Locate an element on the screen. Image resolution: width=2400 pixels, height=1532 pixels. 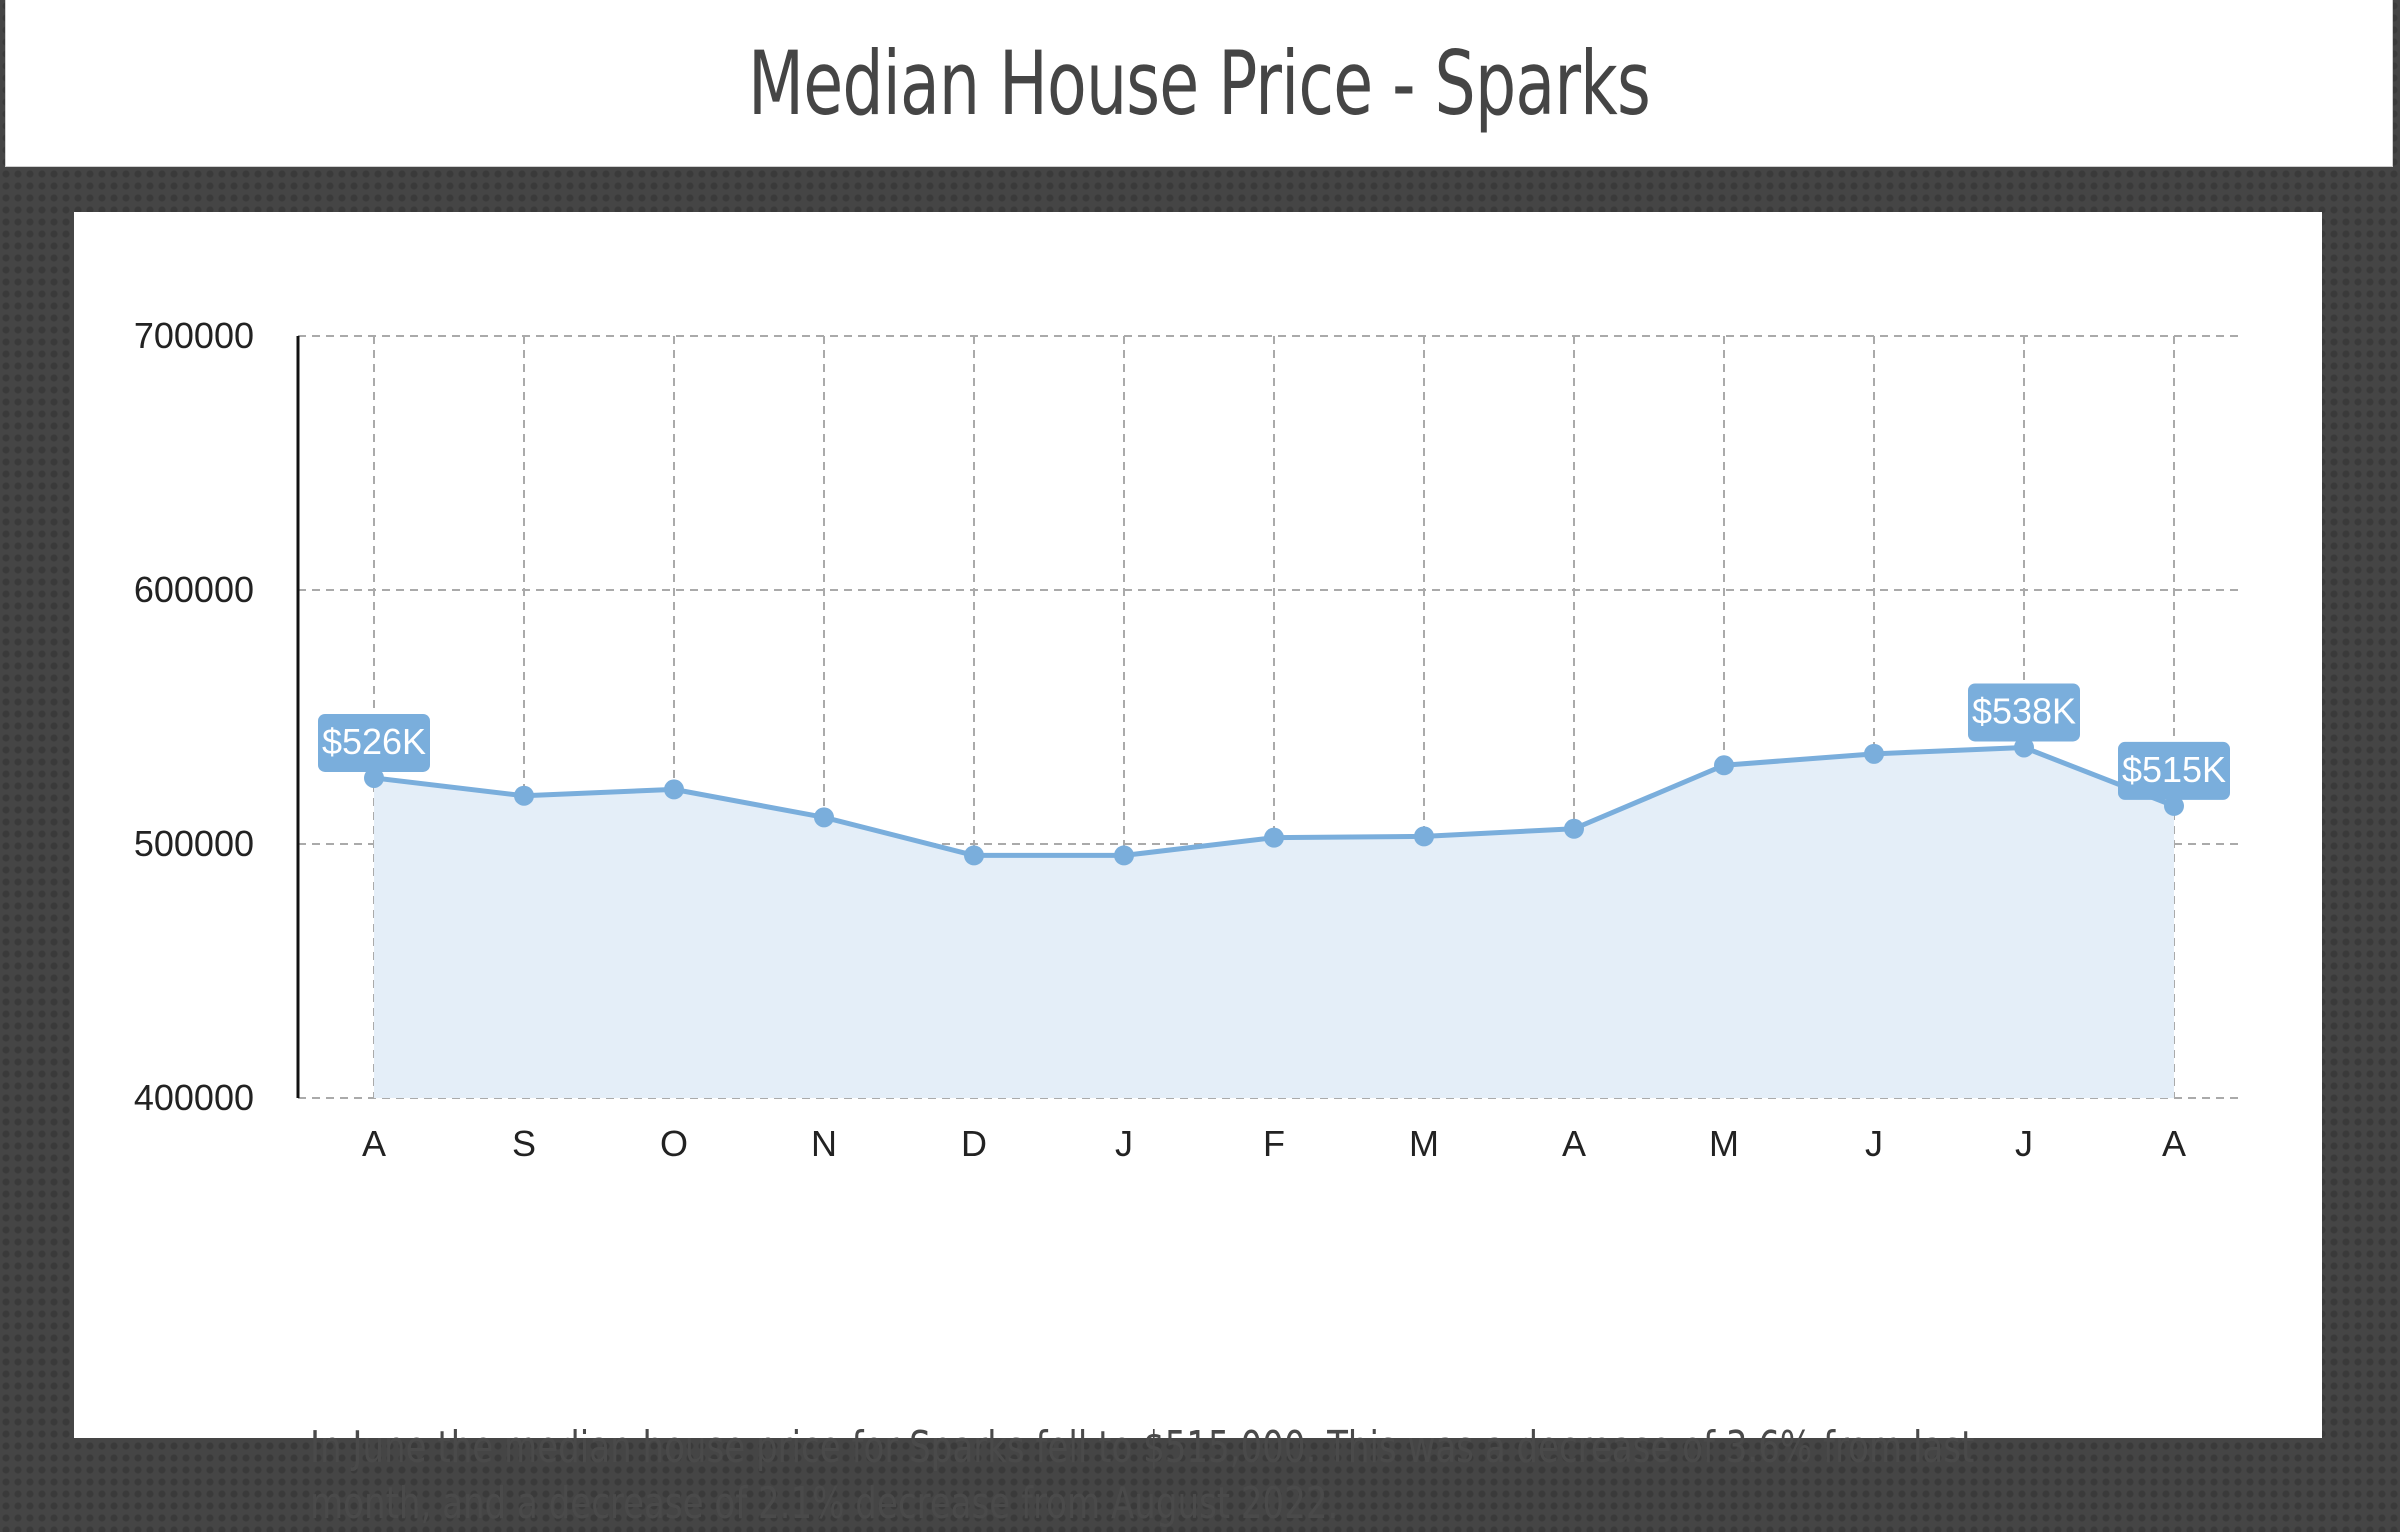
y-tick-label: 600000 is located at coordinates (194, 589).